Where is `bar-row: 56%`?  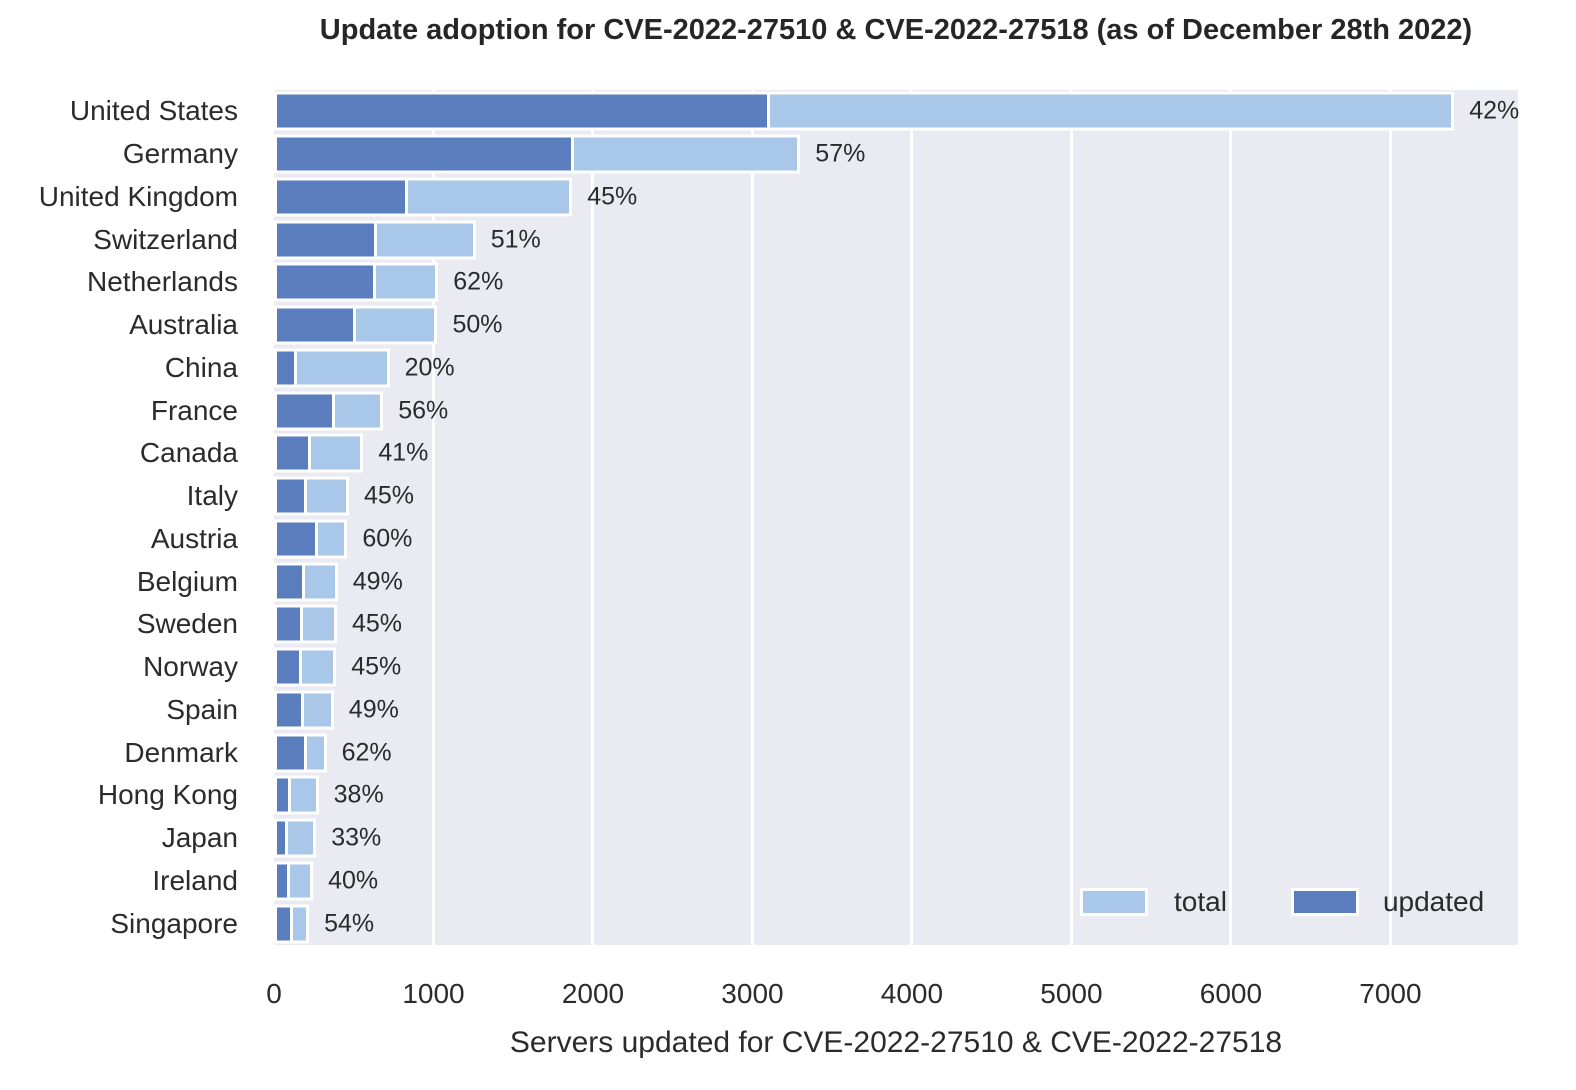
bar-row: 56% is located at coordinates (896, 410).